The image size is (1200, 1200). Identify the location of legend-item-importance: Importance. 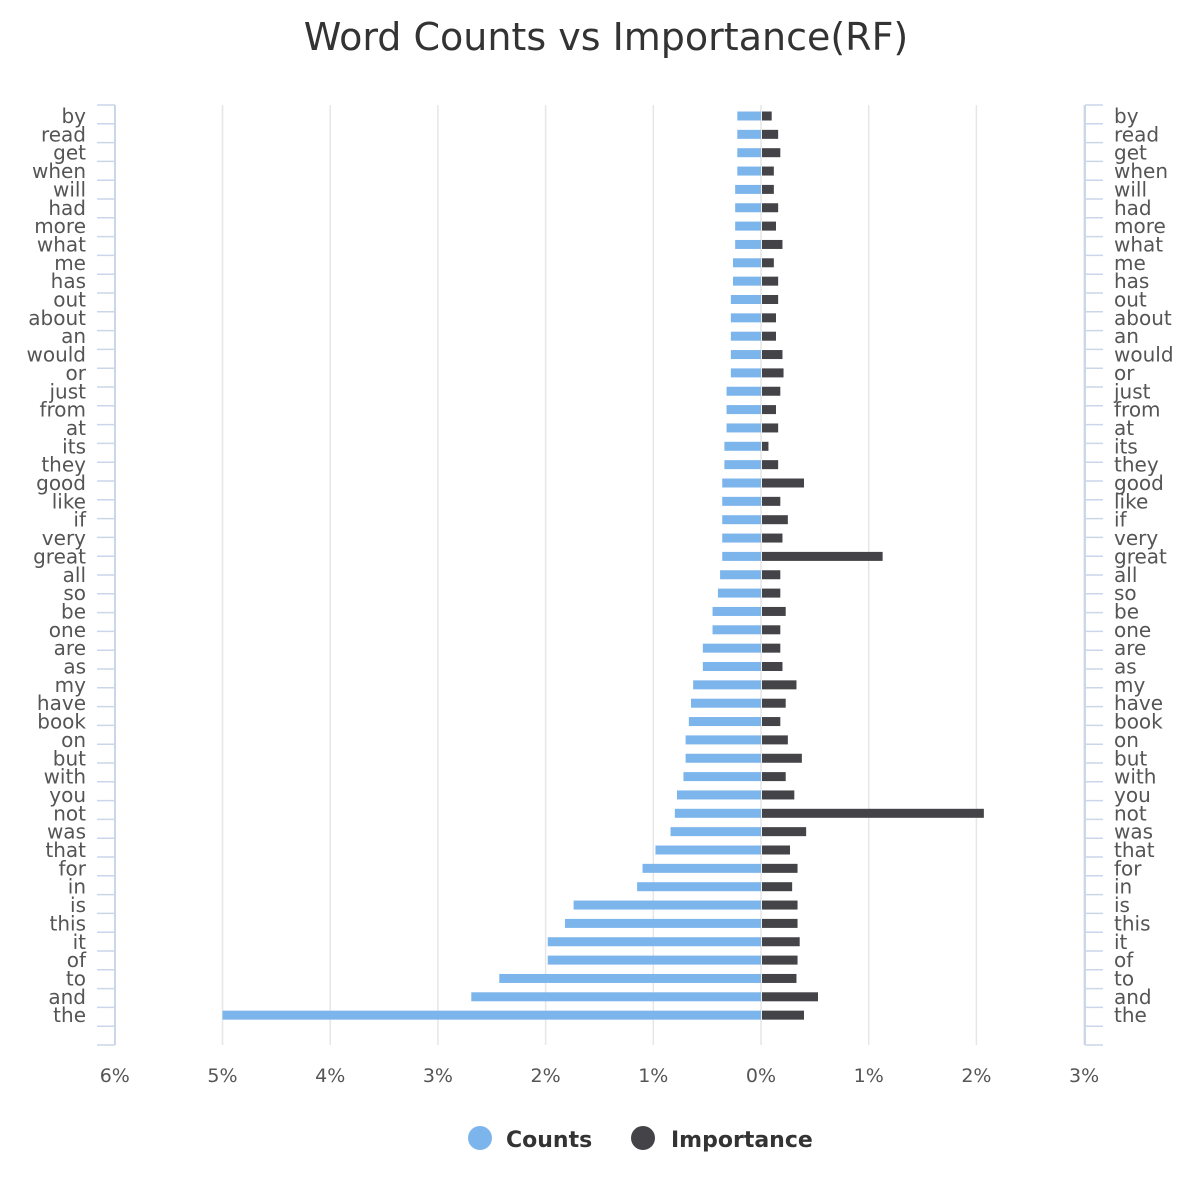
(722, 1139).